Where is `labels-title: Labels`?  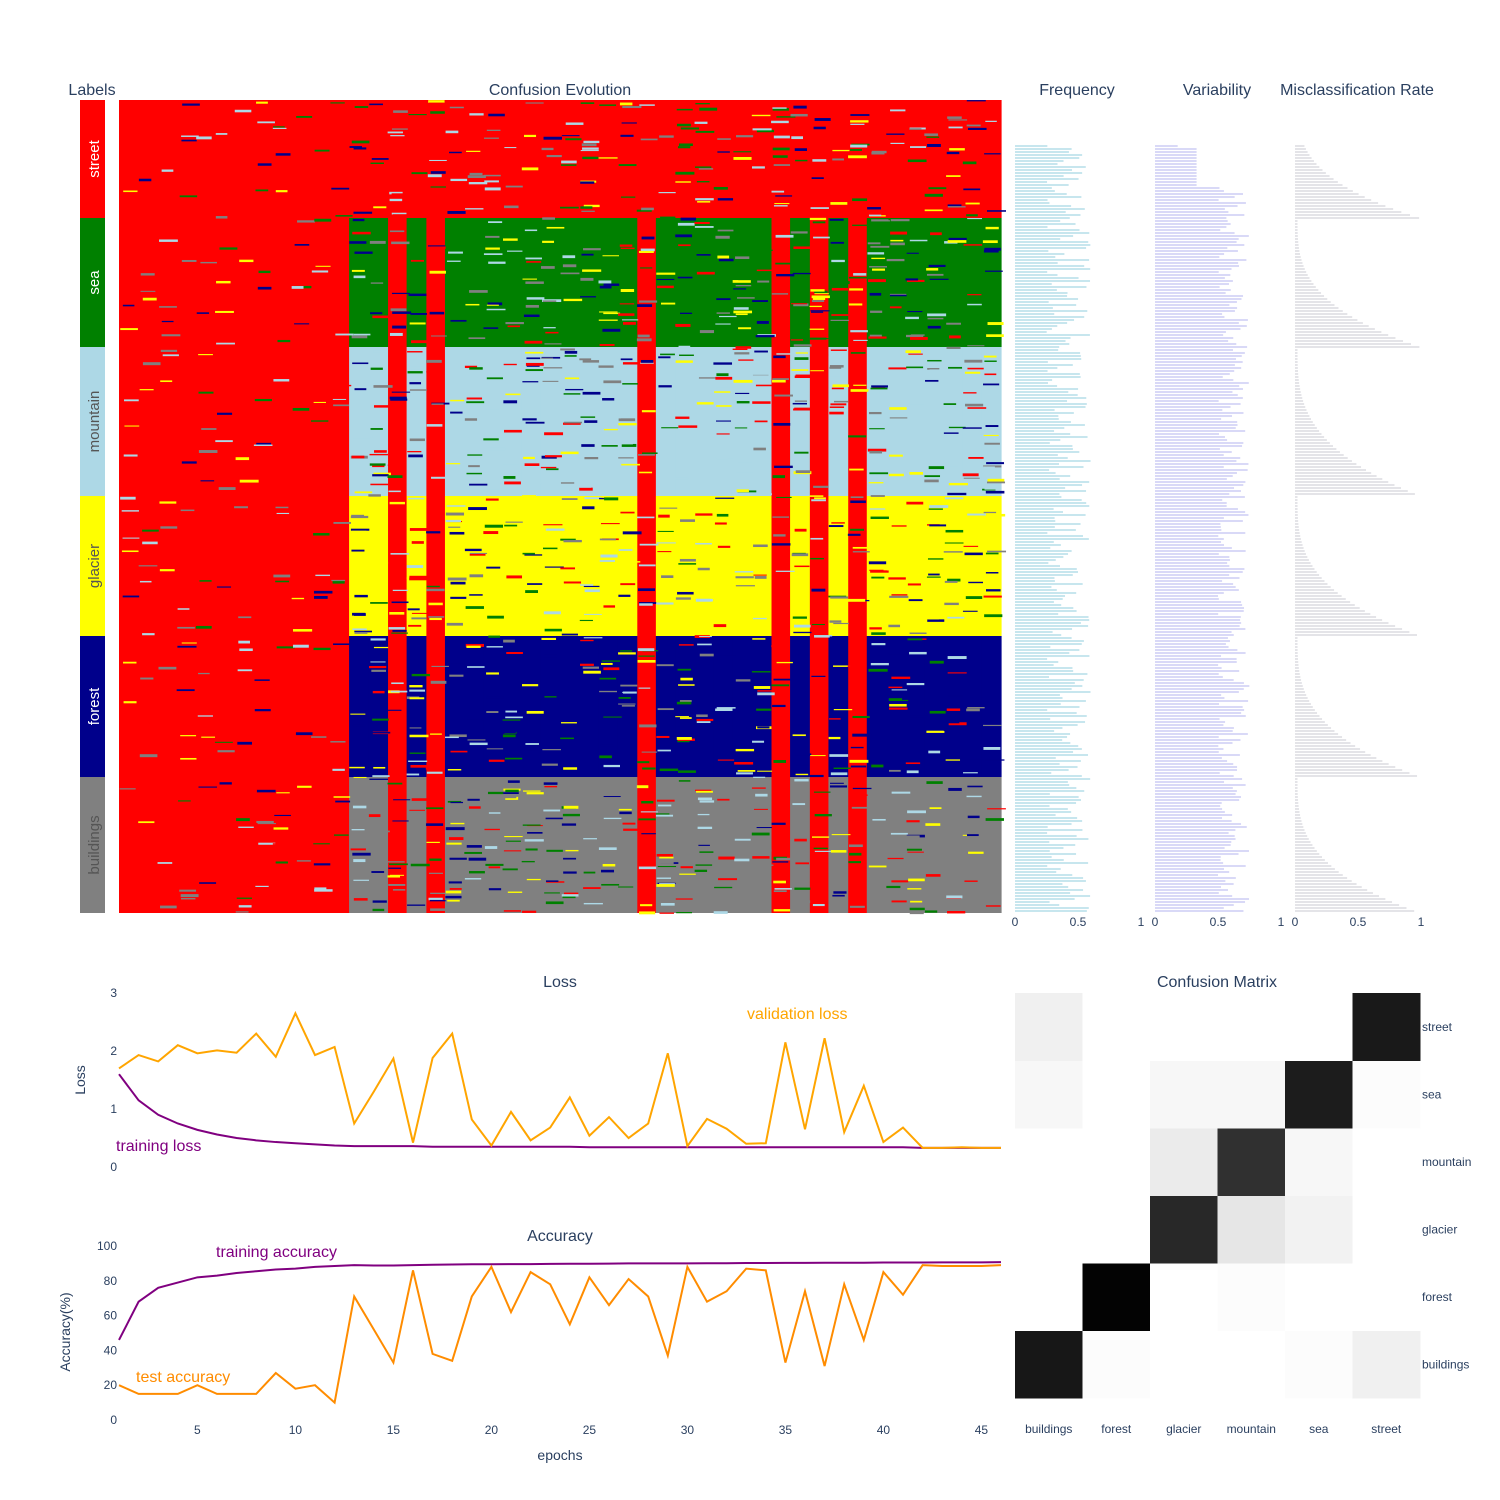
labels-title: Labels is located at coordinates (91, 90).